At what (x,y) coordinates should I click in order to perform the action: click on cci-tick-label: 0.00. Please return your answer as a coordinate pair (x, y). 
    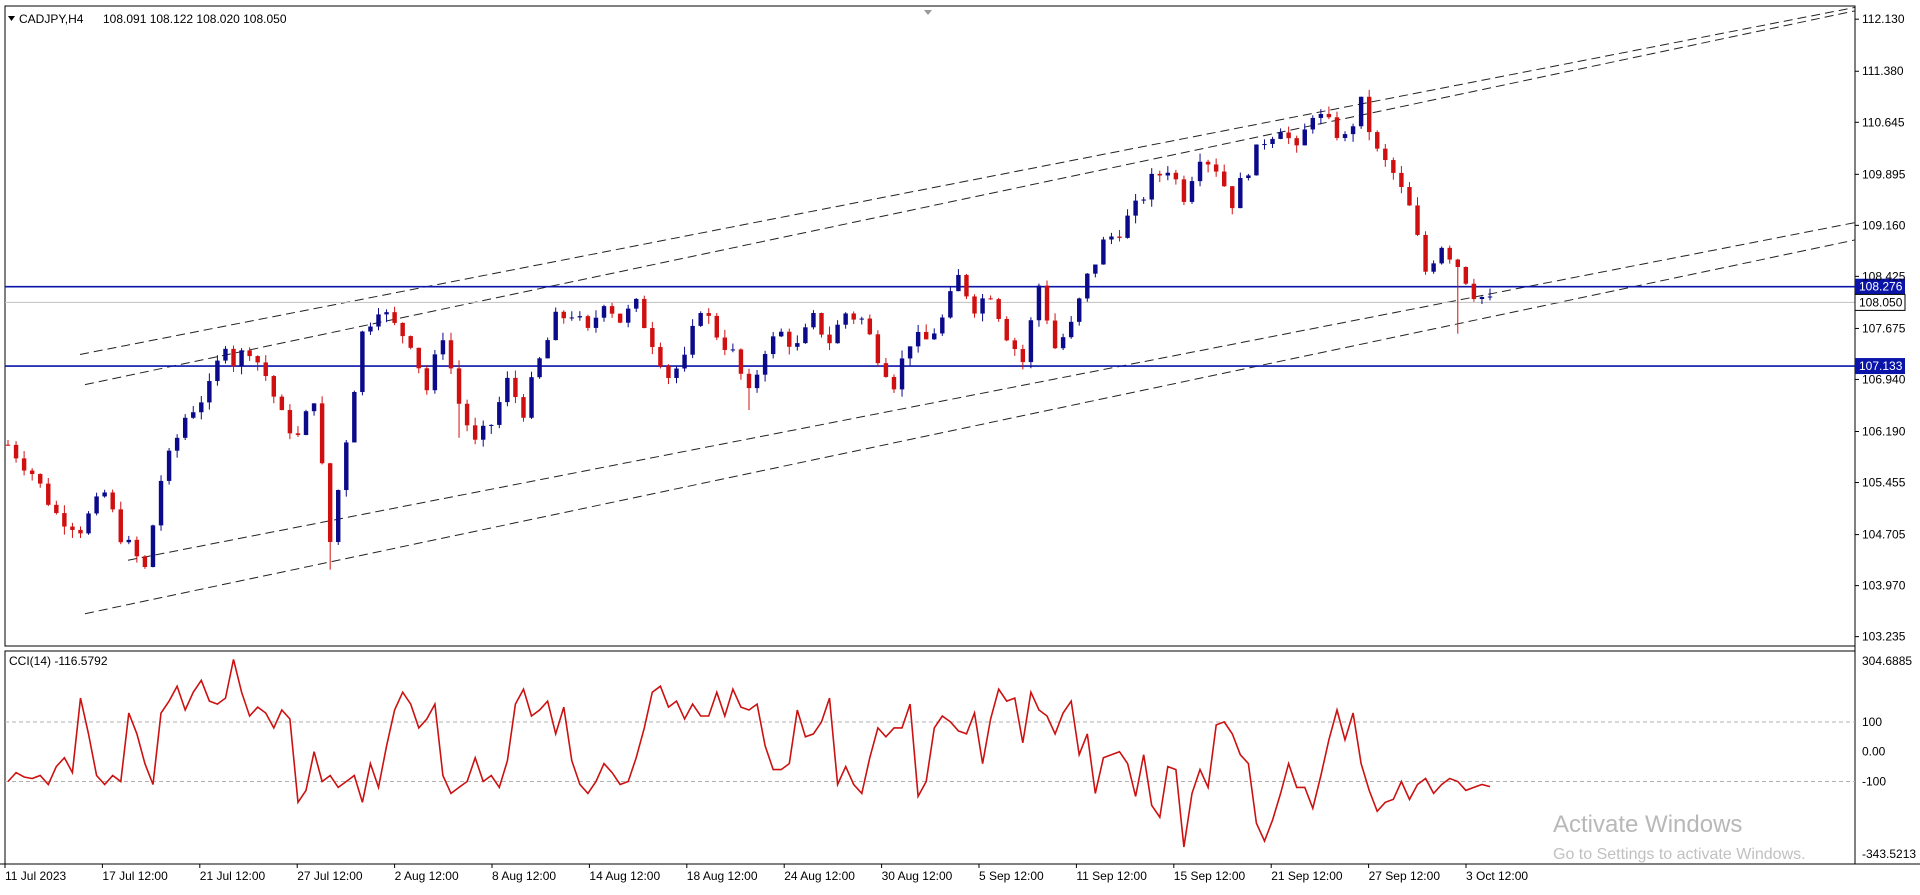
    Looking at the image, I should click on (1874, 752).